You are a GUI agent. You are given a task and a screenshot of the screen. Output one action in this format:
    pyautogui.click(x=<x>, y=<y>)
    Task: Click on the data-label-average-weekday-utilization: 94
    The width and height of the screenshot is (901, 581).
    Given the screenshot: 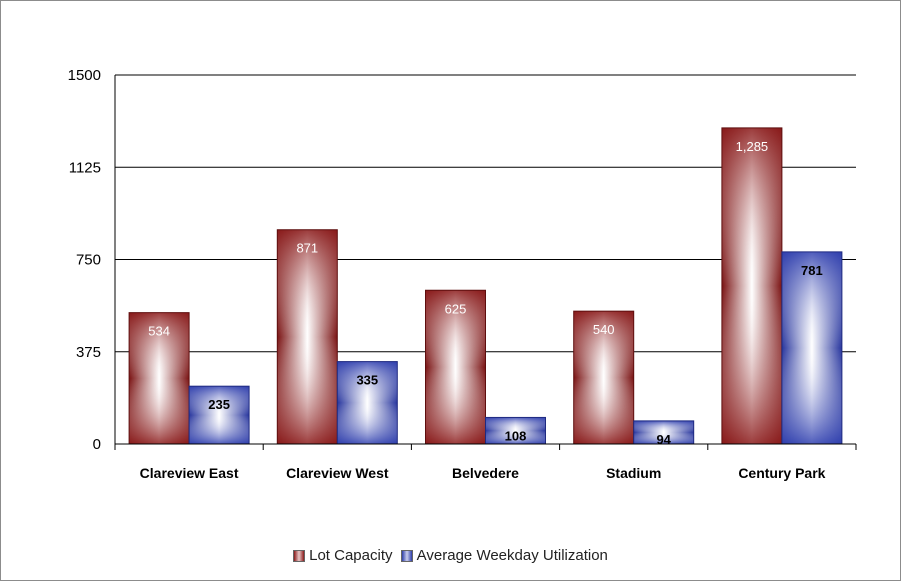 What is the action you would take?
    pyautogui.click(x=663, y=439)
    